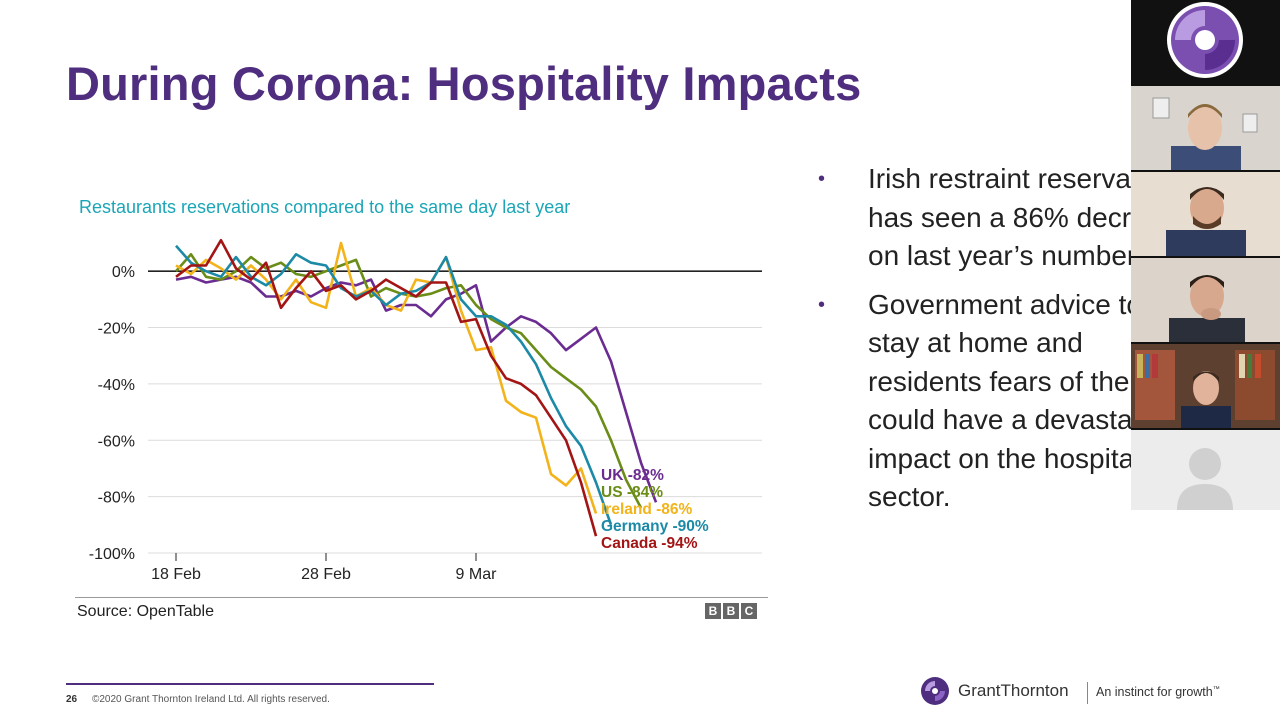  I want to click on grant-thornton-logo-icon, so click(935, 691).